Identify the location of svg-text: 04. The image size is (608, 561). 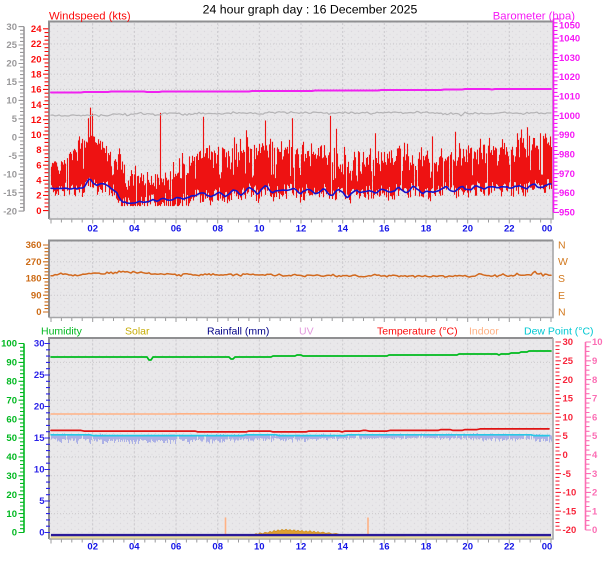
(134, 229).